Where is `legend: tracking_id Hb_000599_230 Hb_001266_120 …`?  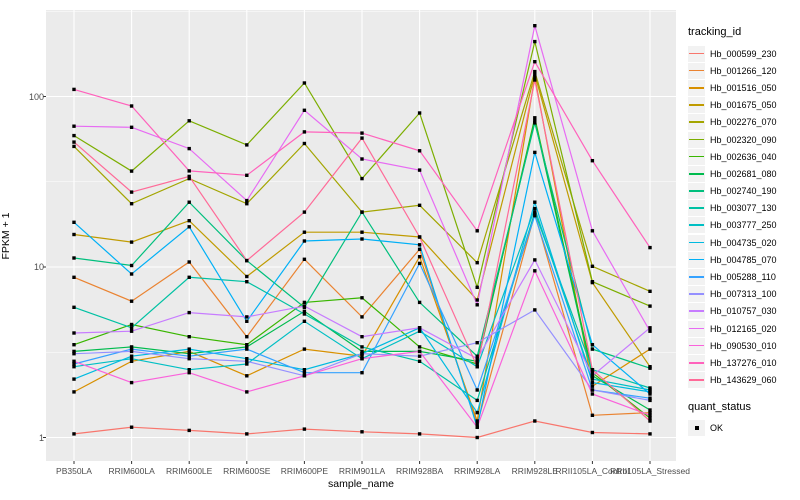 legend: tracking_id Hb_000599_230 Hb_001266_120 … is located at coordinates (743, 231).